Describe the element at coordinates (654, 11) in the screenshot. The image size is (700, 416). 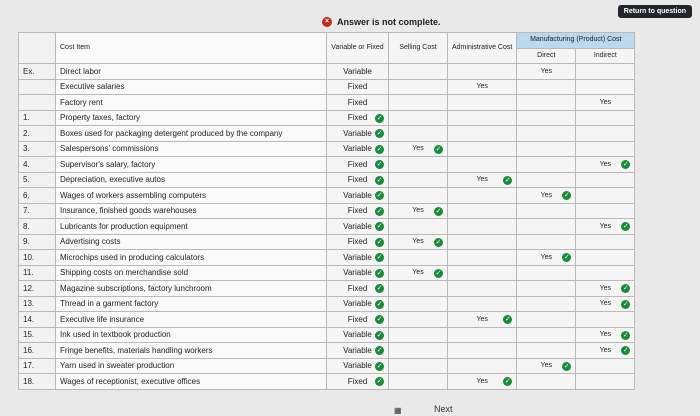
I see `return-to-question-button: Return to question` at that location.